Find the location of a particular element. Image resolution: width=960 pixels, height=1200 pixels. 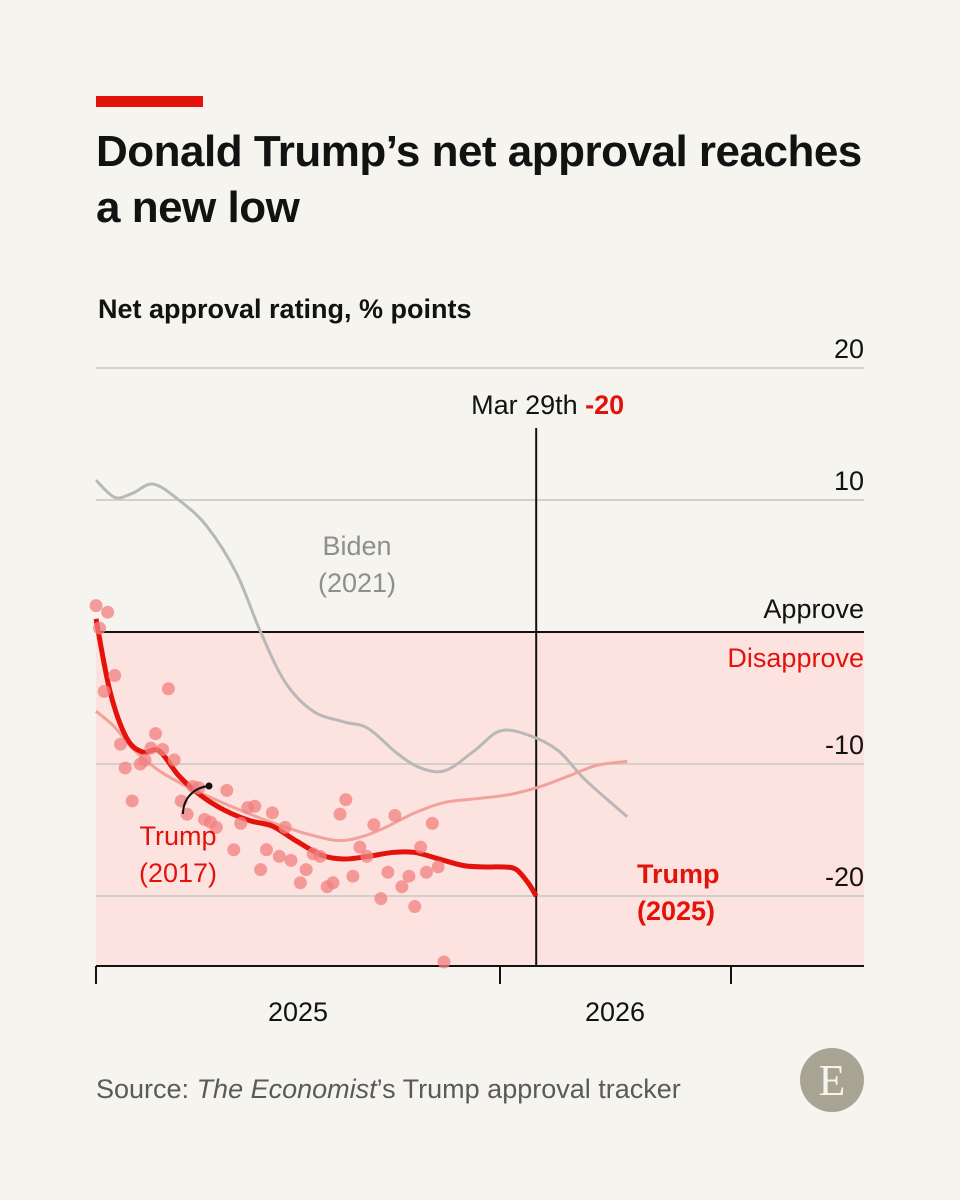

x-tick-label: 2025 is located at coordinates (298, 1012).